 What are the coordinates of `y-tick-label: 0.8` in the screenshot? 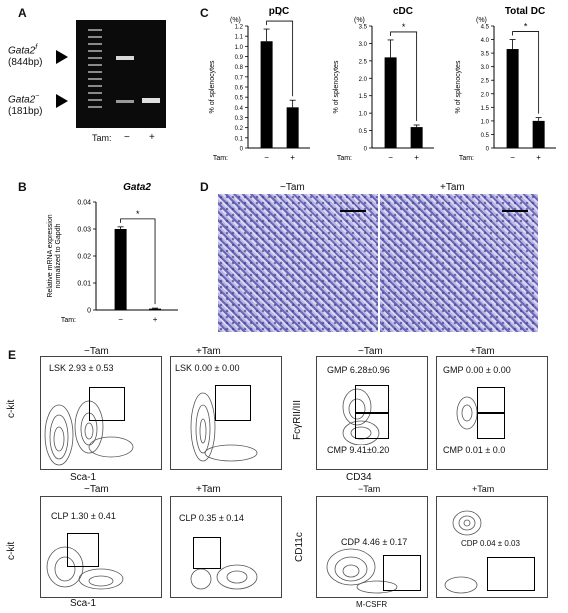 It's located at (239, 68).